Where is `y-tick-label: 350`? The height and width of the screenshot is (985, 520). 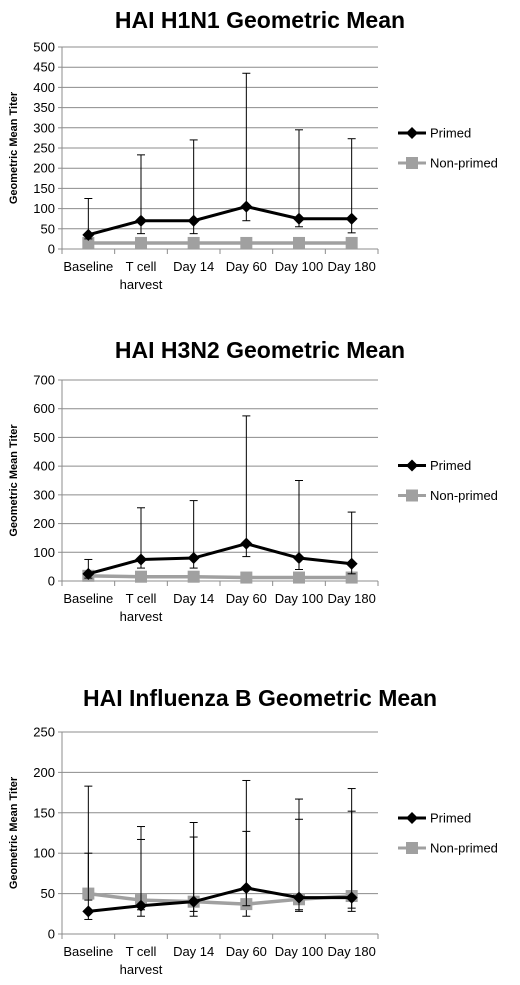 y-tick-label: 350 is located at coordinates (44, 107).